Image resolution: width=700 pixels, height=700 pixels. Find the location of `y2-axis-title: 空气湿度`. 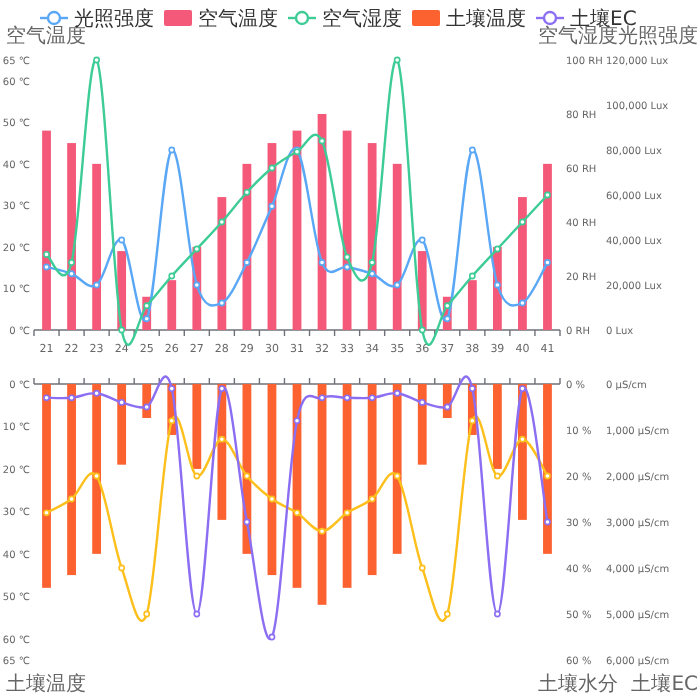

y2-axis-title: 空气湿度 is located at coordinates (578, 36).